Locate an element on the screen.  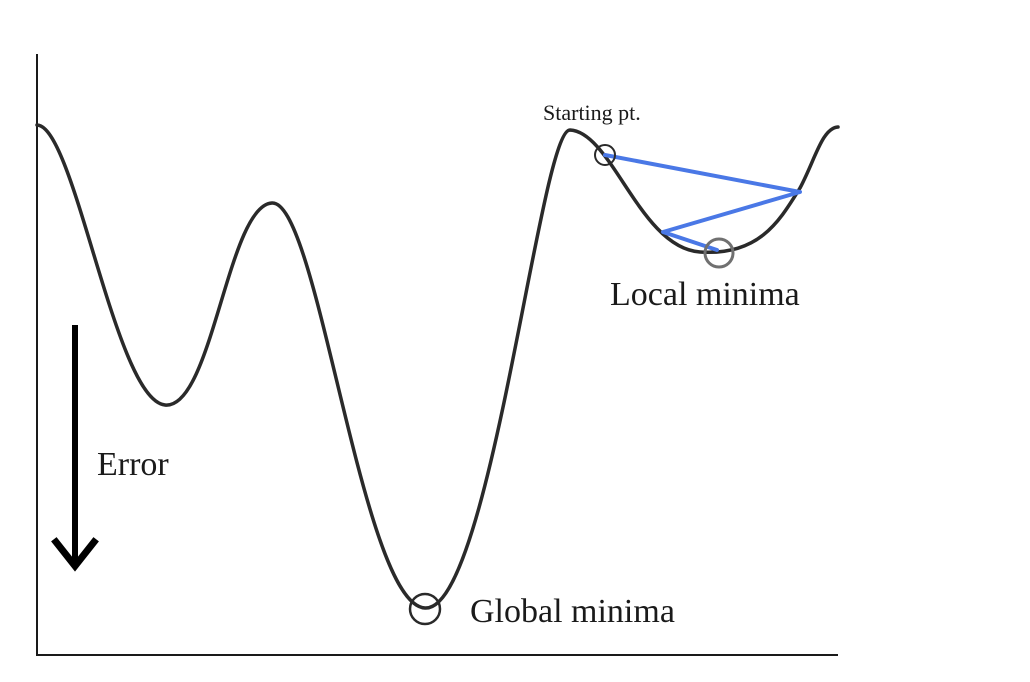
starting-point-label: Starting pt. is located at coordinates (592, 112).